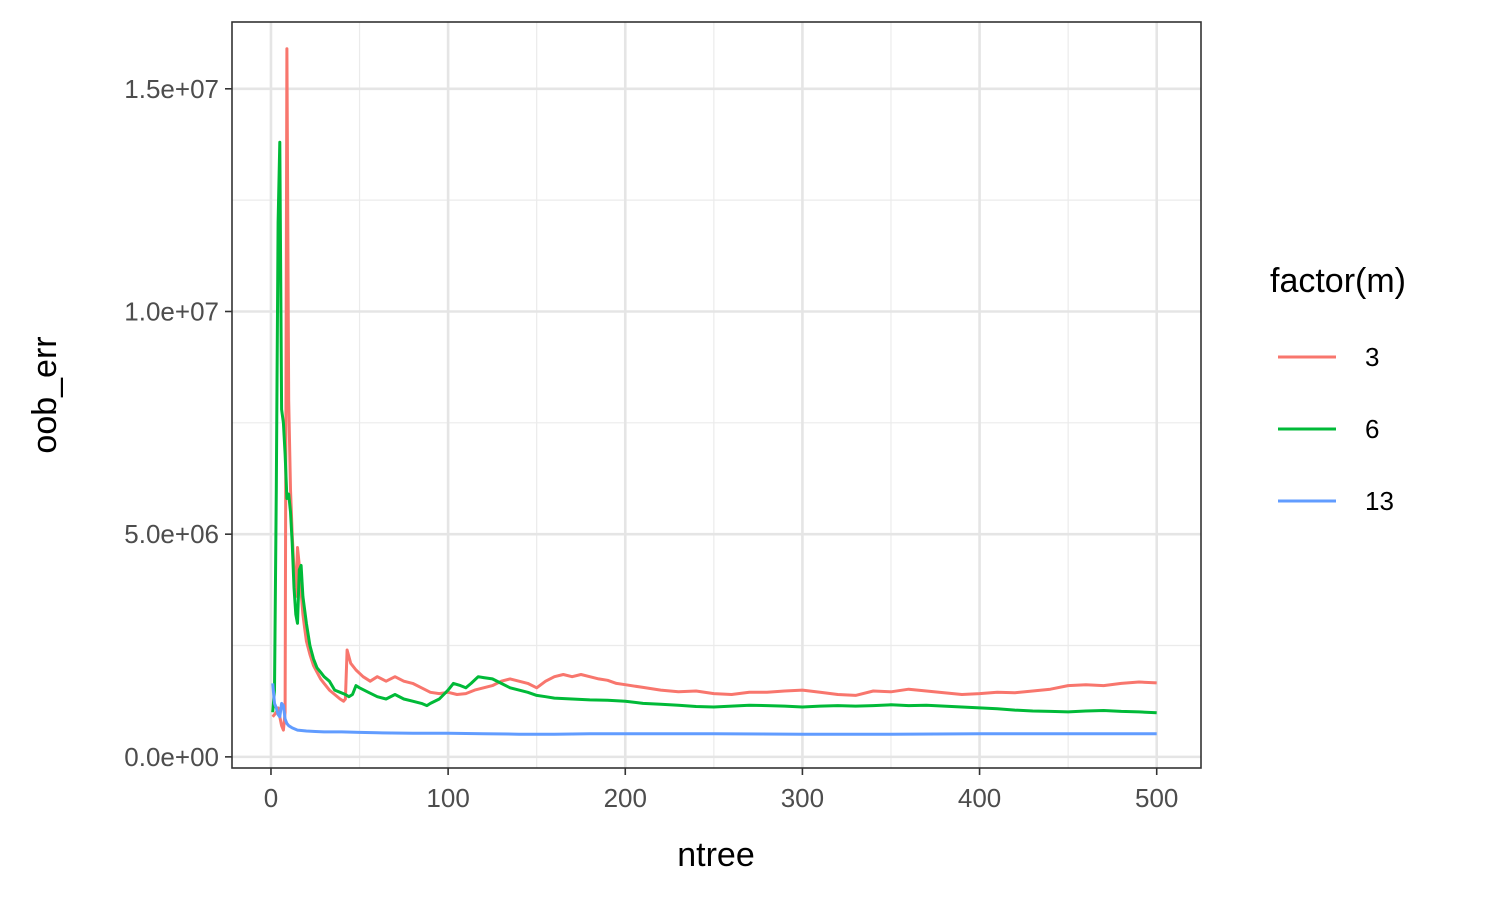  Describe the element at coordinates (625, 798) in the screenshot. I see `x-tick-label: 200` at that location.